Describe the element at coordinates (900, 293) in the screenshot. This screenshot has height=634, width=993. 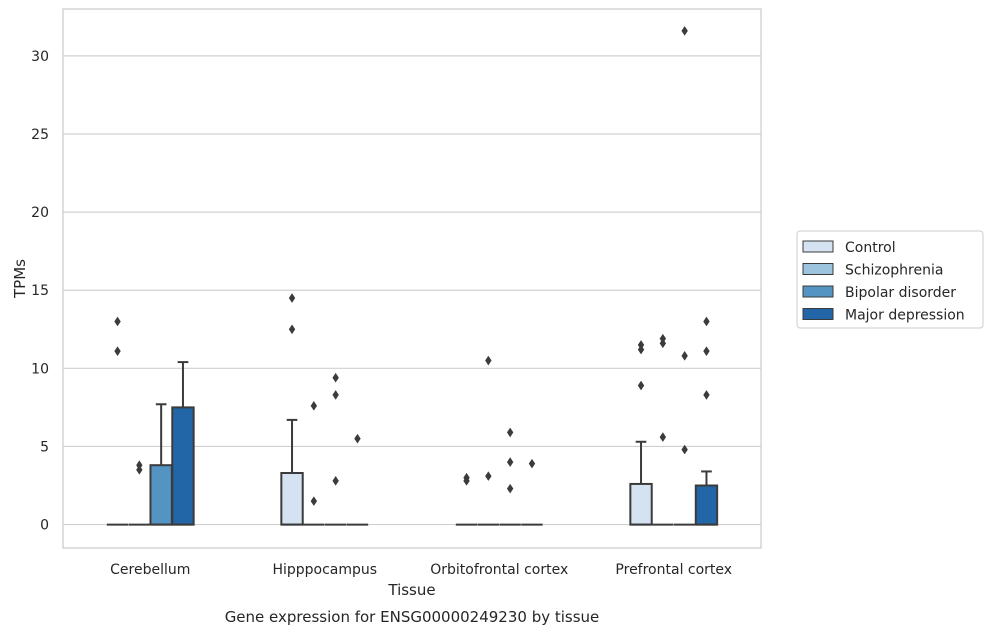
I see `legend-label: Bipolar disorder` at that location.